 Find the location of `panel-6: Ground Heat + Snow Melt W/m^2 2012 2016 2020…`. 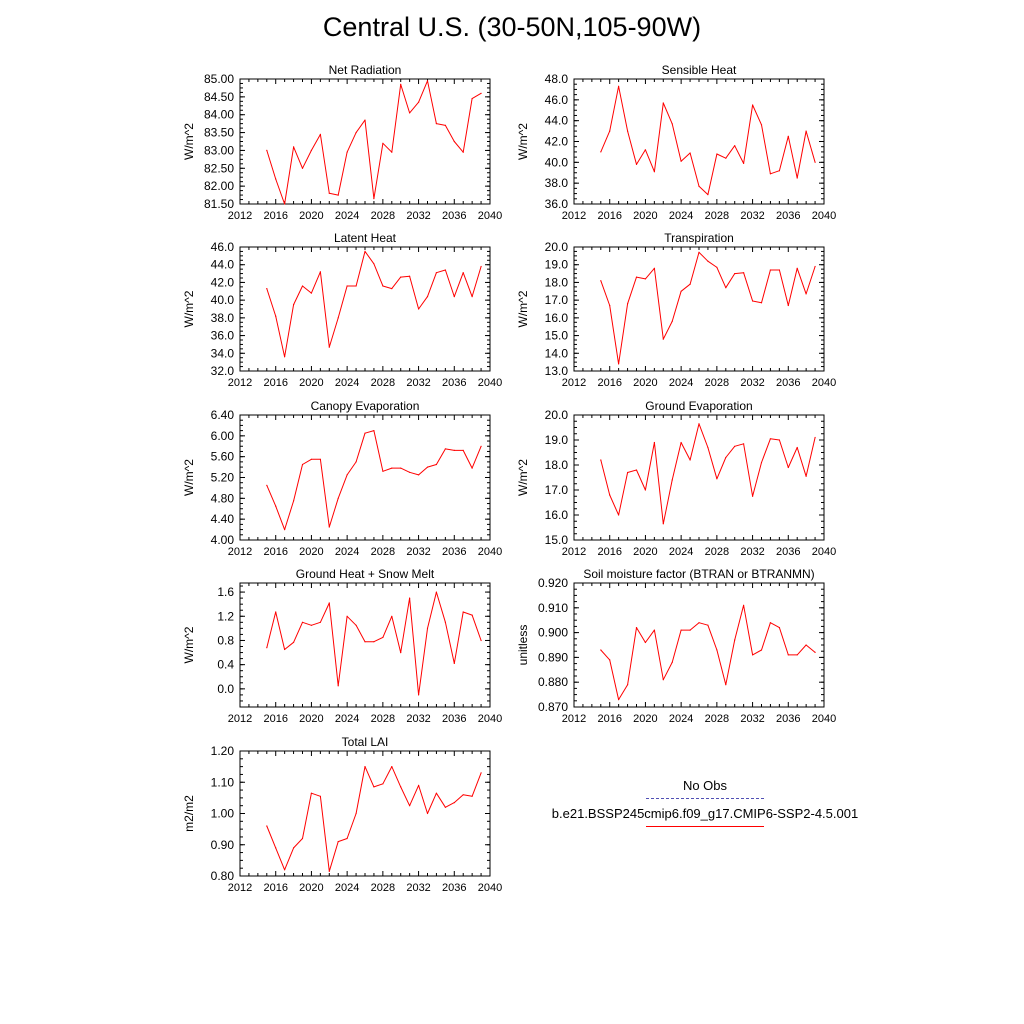

panel-6: Ground Heat + Snow Melt W/m^2 2012 2016 2020… is located at coordinates (342, 646).